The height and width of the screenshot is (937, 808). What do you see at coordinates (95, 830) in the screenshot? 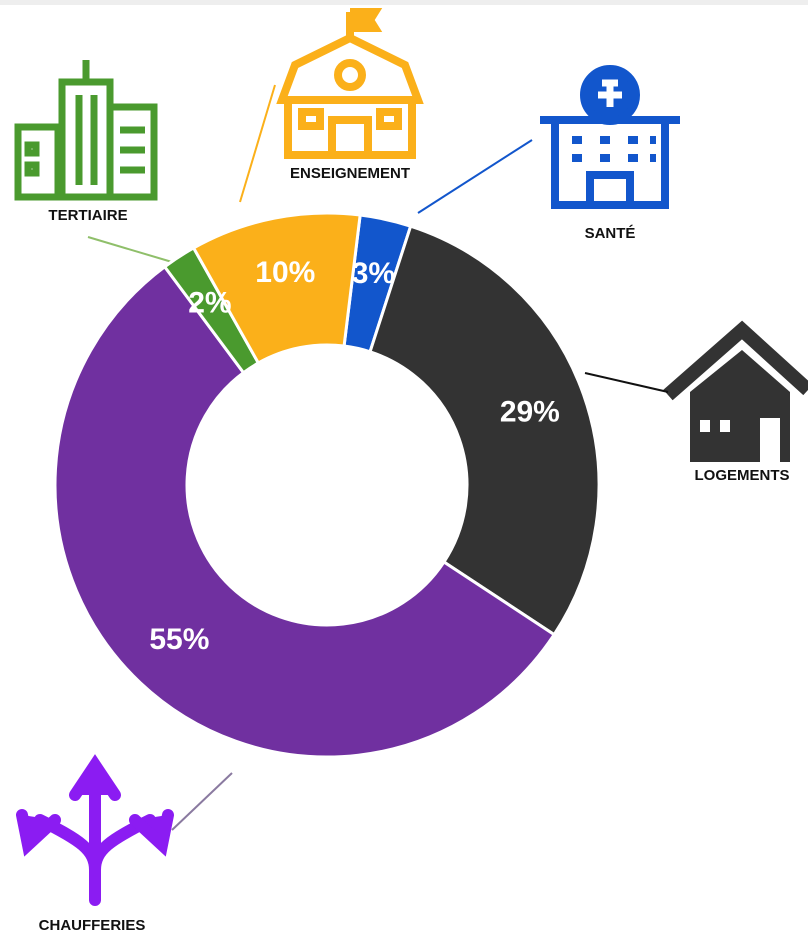
I see `icon-chaufferies` at bounding box center [95, 830].